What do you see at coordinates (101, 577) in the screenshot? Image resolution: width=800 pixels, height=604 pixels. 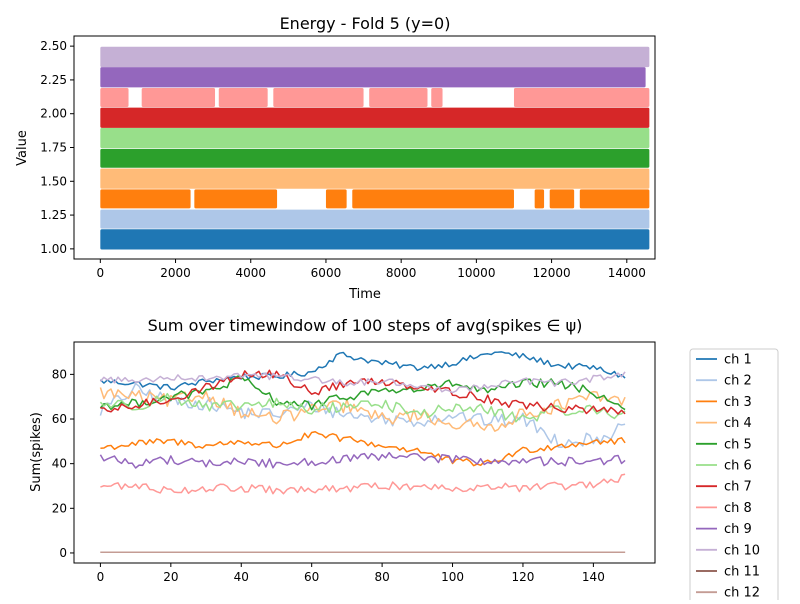 I see `spike-x-tick-label: 0` at bounding box center [101, 577].